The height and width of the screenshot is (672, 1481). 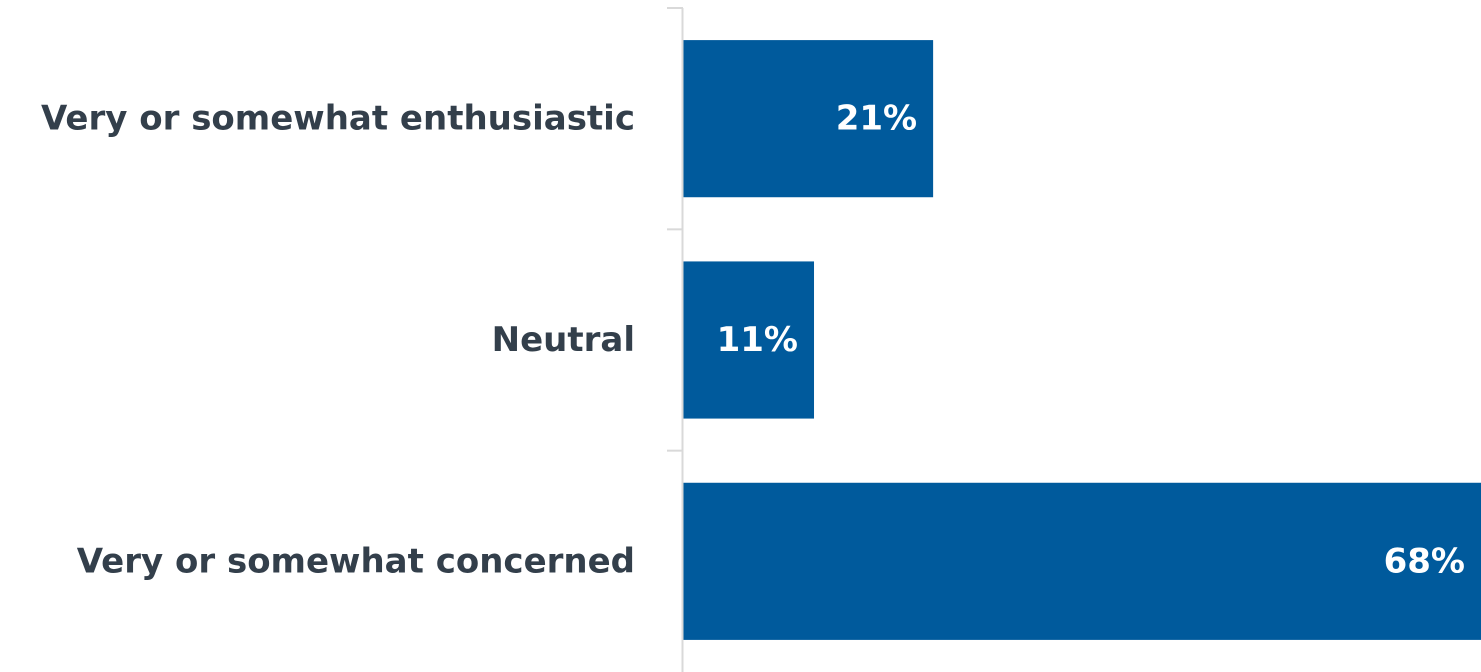 What do you see at coordinates (563, 340) in the screenshot?
I see `category-label: Neutral` at bounding box center [563, 340].